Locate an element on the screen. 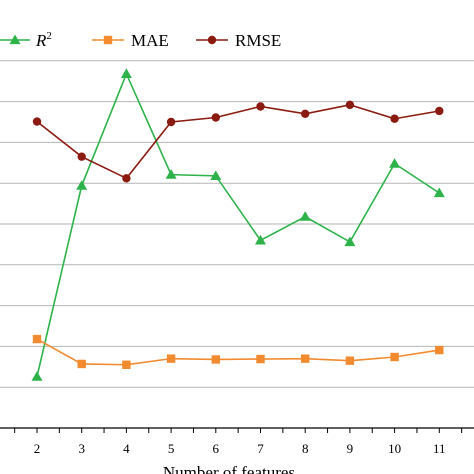 This screenshot has width=474, height=474. x-tick-label: 5 is located at coordinates (171, 448).